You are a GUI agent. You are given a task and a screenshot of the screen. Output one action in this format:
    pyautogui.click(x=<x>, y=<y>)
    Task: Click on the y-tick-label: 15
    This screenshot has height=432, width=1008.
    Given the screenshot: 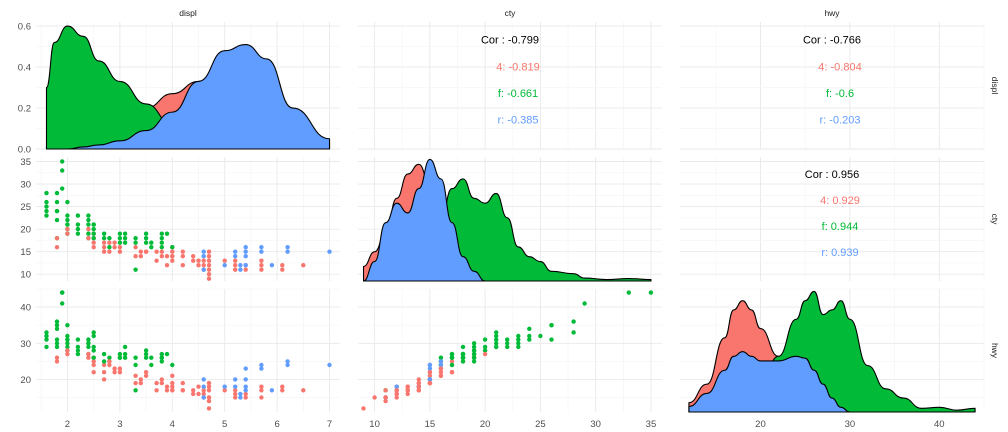 What is the action you would take?
    pyautogui.click(x=25, y=252)
    